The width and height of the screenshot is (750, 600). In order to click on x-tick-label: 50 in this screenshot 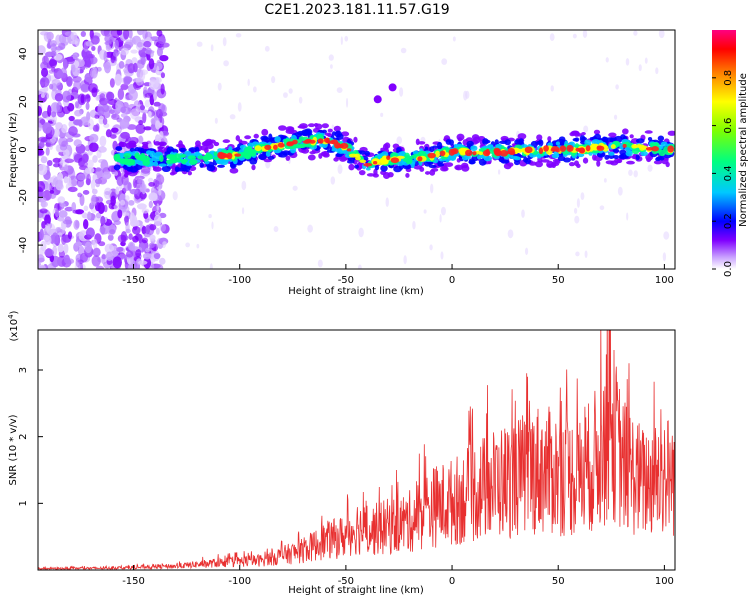, I will do `click(558, 581)`.